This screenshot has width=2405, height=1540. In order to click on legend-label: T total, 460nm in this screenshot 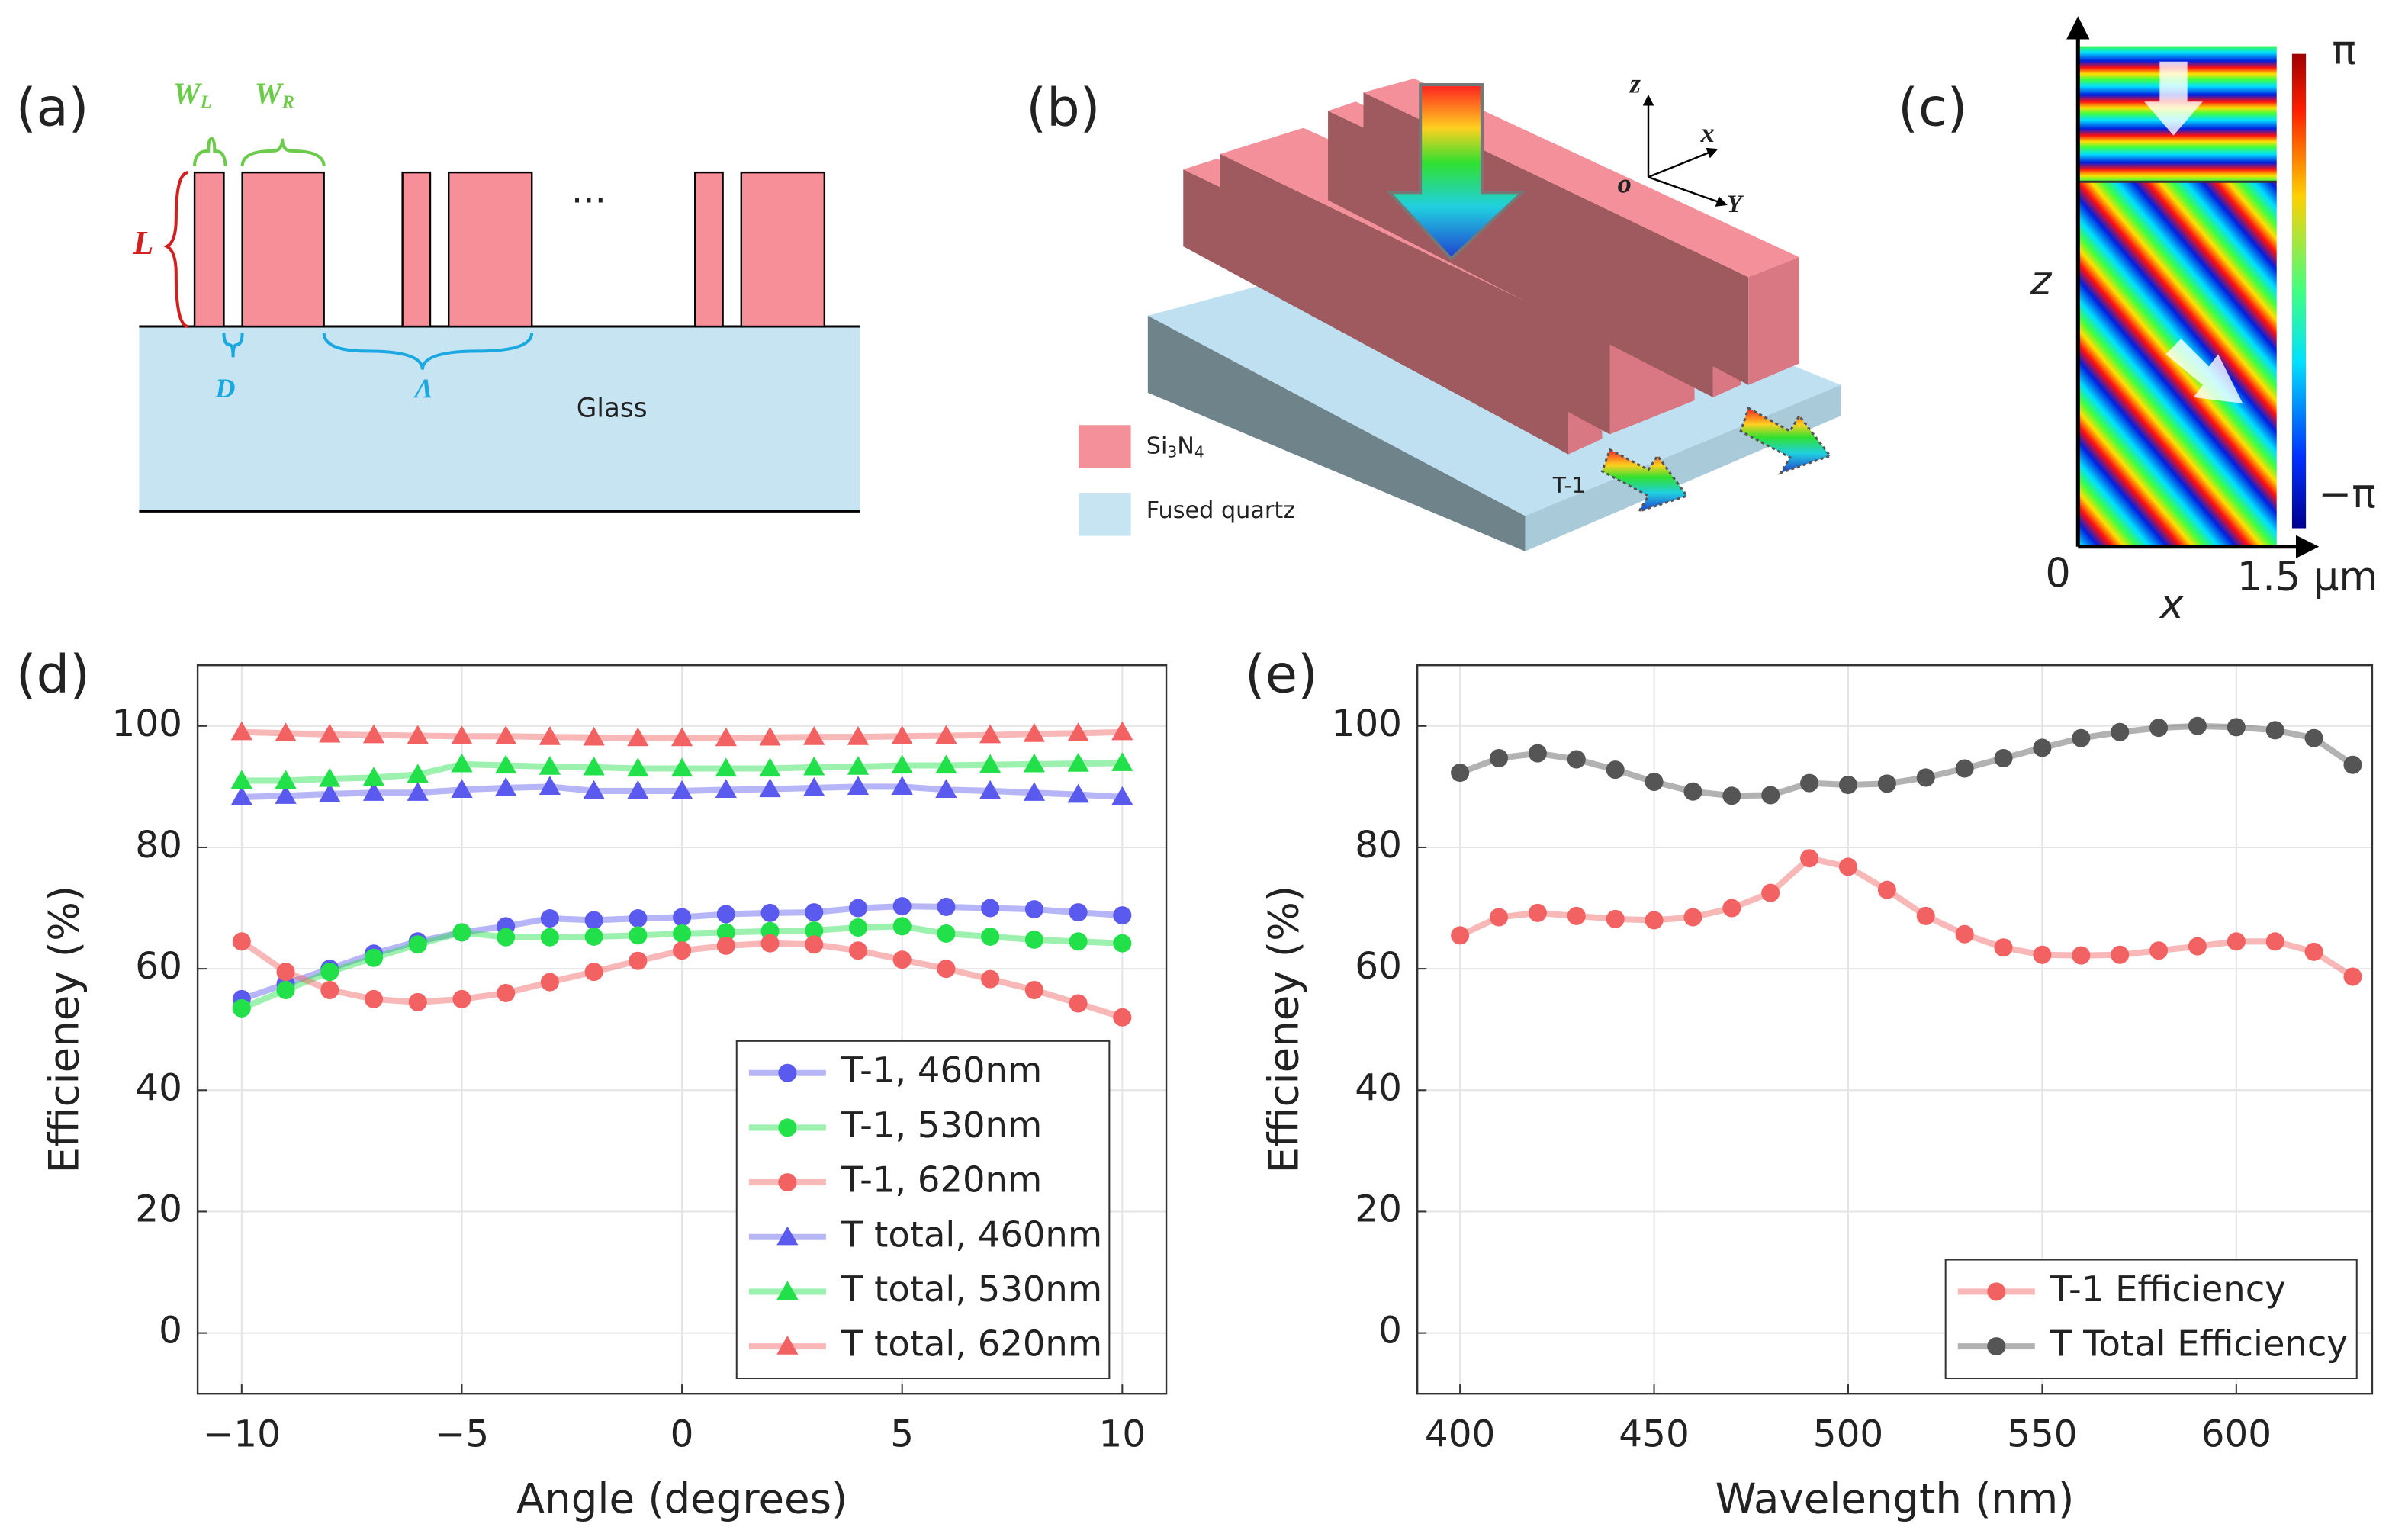, I will do `click(971, 1234)`.